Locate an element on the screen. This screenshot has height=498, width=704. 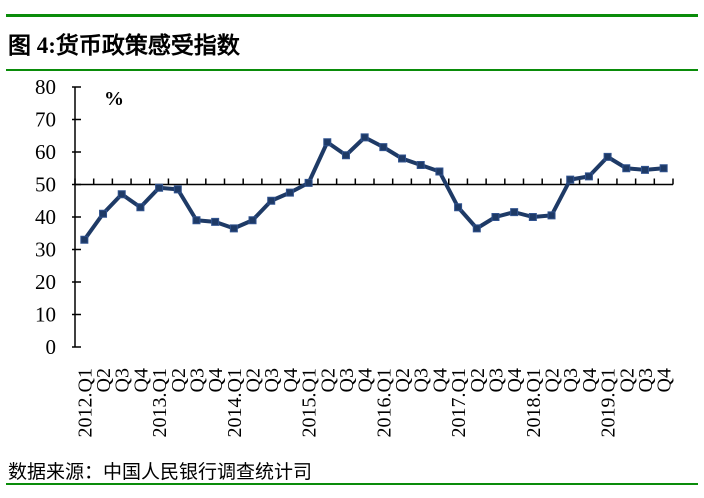
y-tick-label: 50 is located at coordinates (45, 185).